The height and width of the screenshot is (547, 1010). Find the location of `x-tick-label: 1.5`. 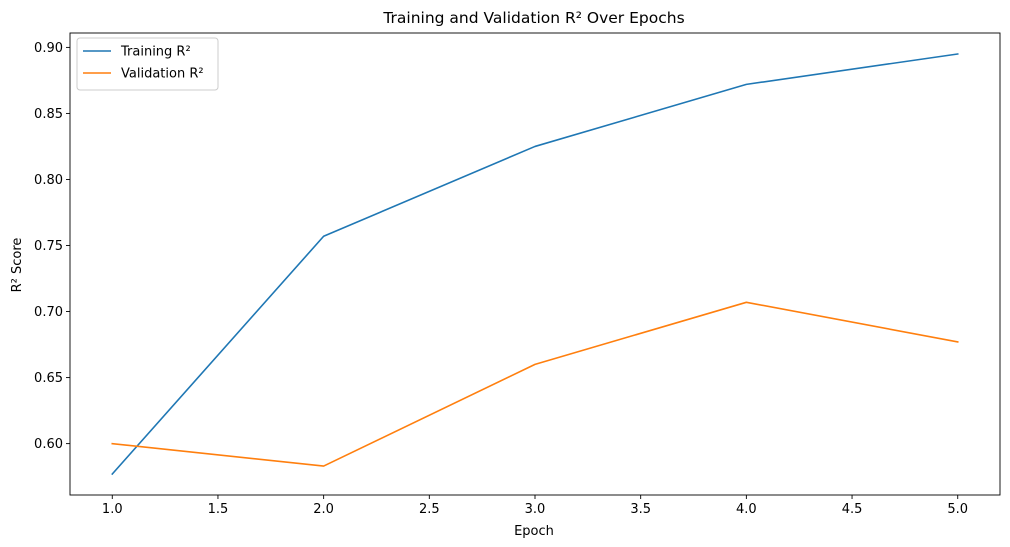

x-tick-label: 1.5 is located at coordinates (218, 509).